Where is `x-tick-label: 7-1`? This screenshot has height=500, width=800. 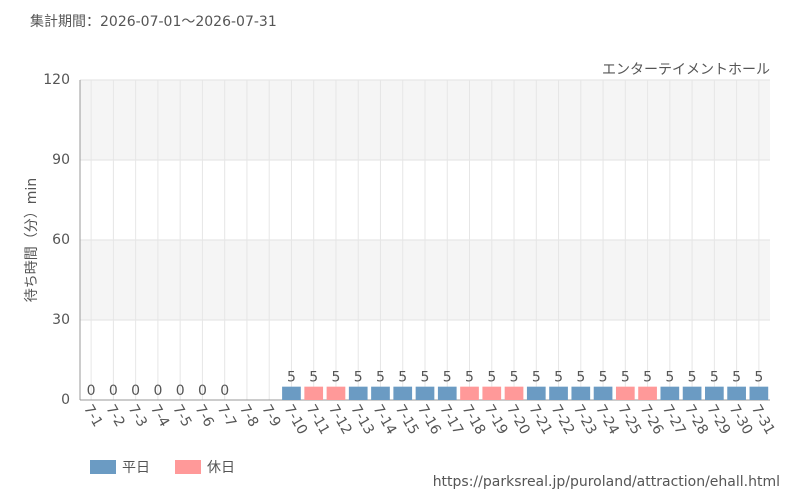 x-tick-label: 7-1 is located at coordinates (92, 416).